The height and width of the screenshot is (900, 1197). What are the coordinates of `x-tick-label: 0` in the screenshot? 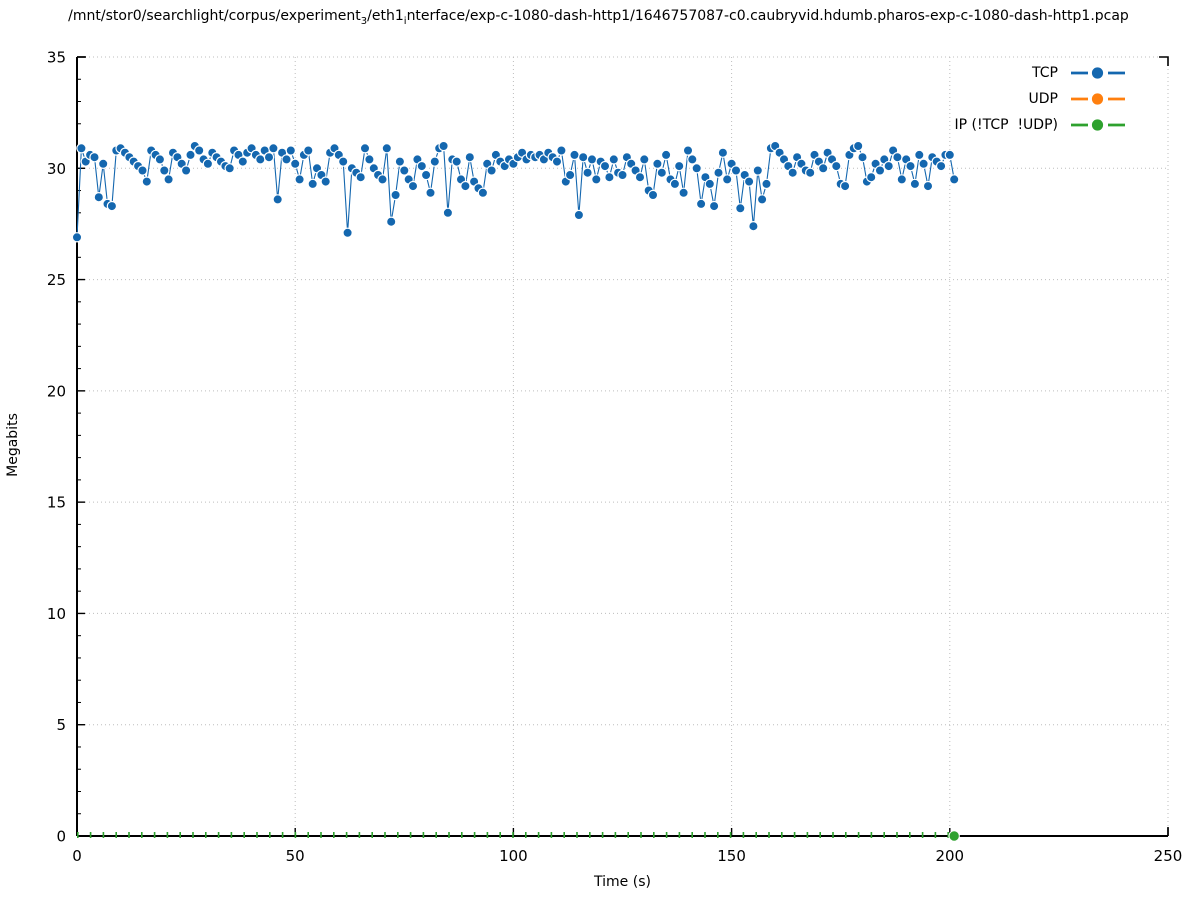 It's located at (77, 856).